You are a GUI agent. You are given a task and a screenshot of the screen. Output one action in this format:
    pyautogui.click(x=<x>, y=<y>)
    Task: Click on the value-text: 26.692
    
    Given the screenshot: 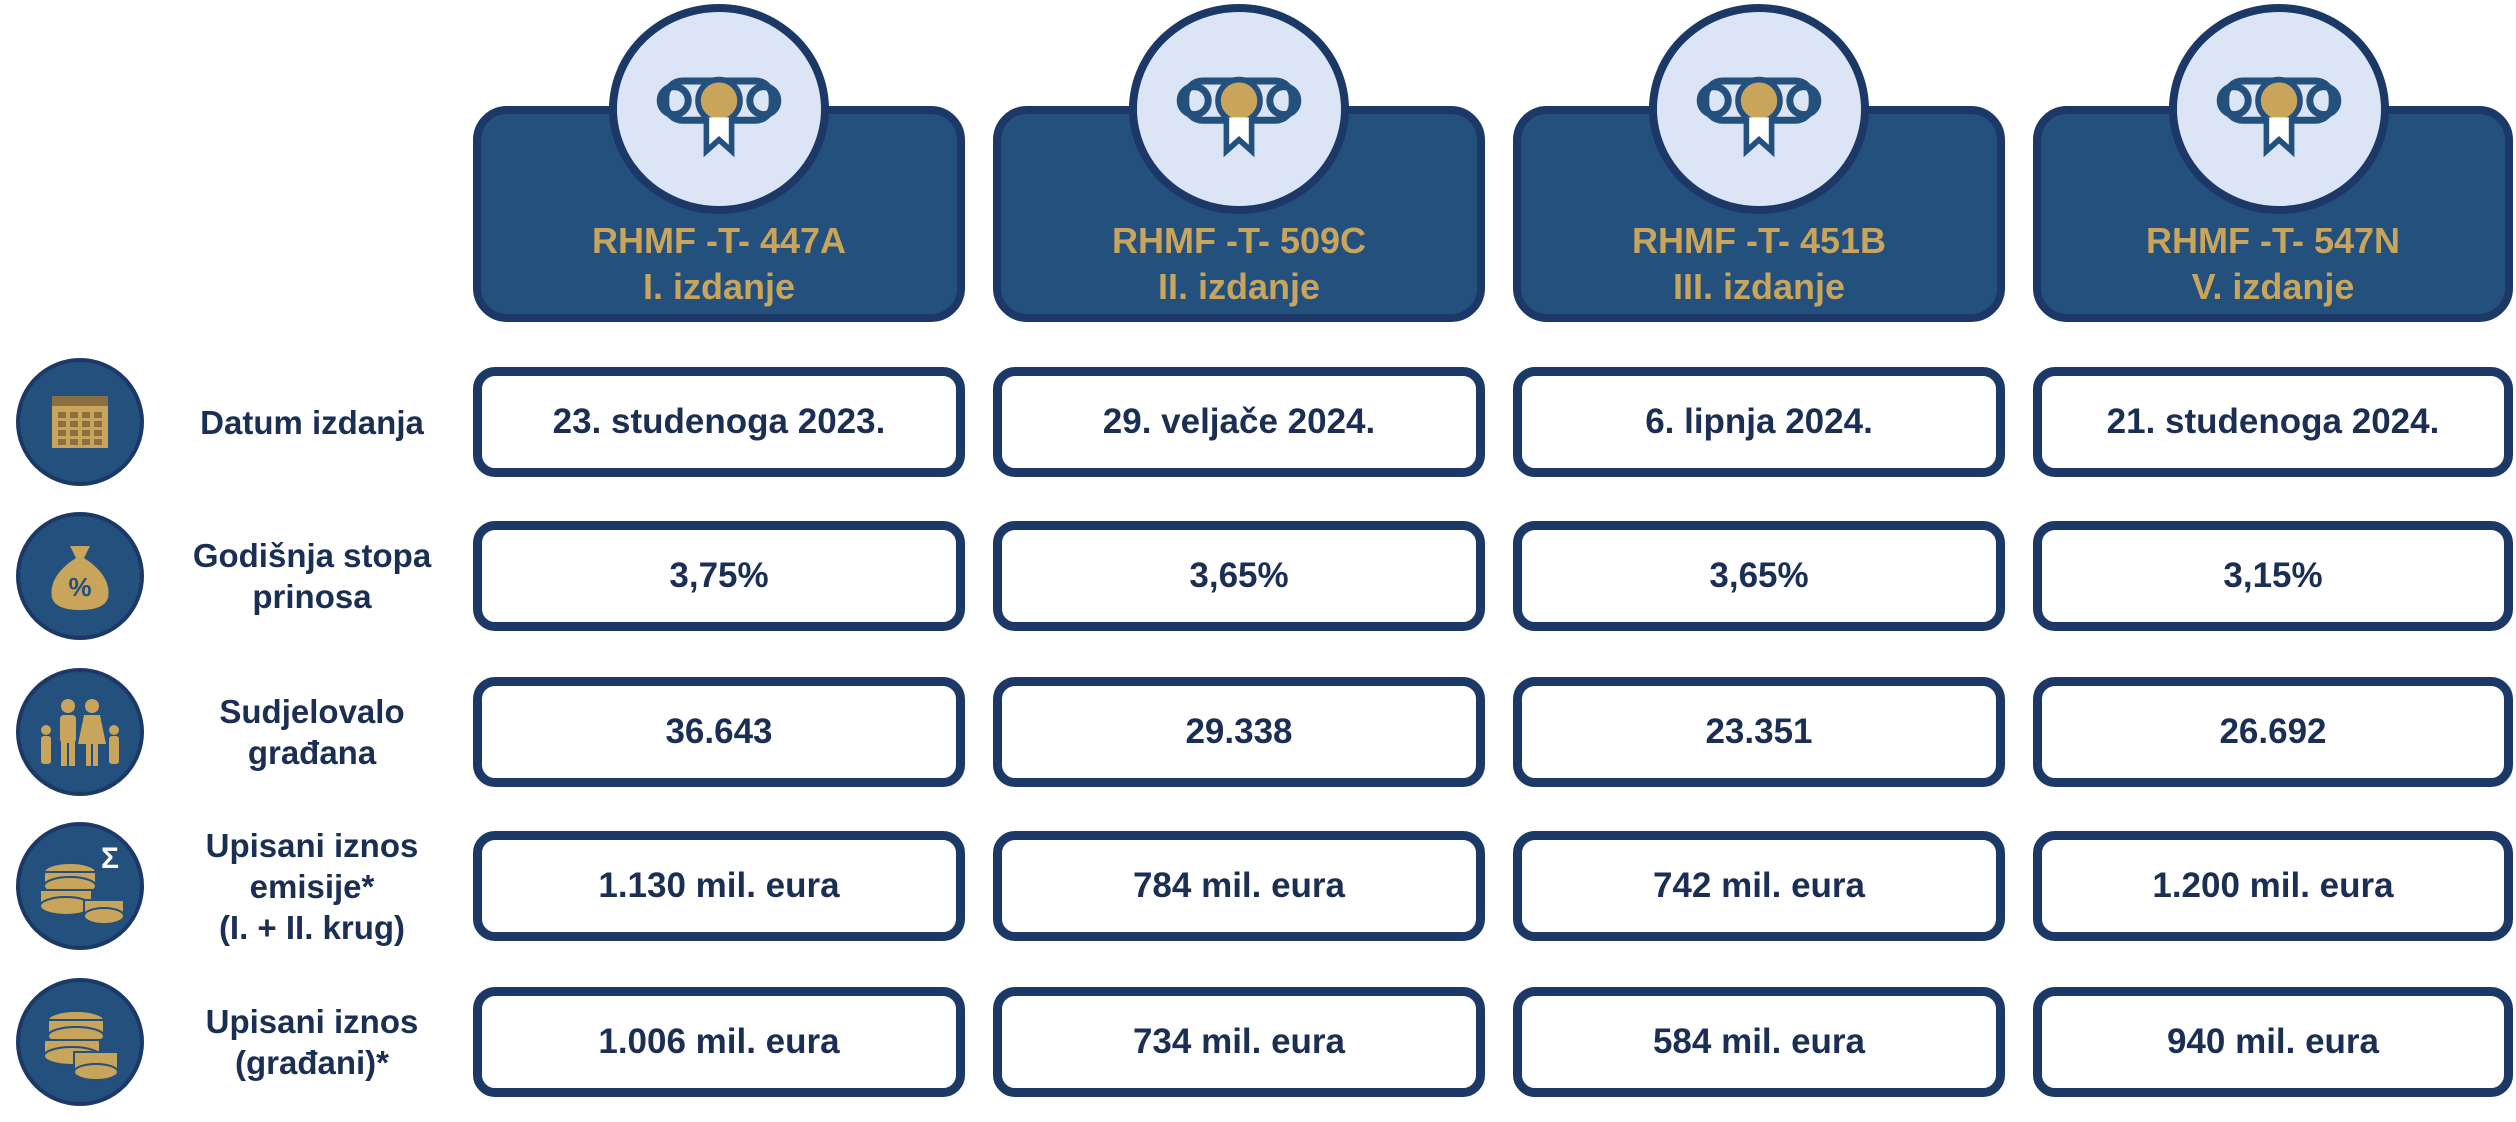 What is the action you would take?
    pyautogui.click(x=2273, y=731)
    